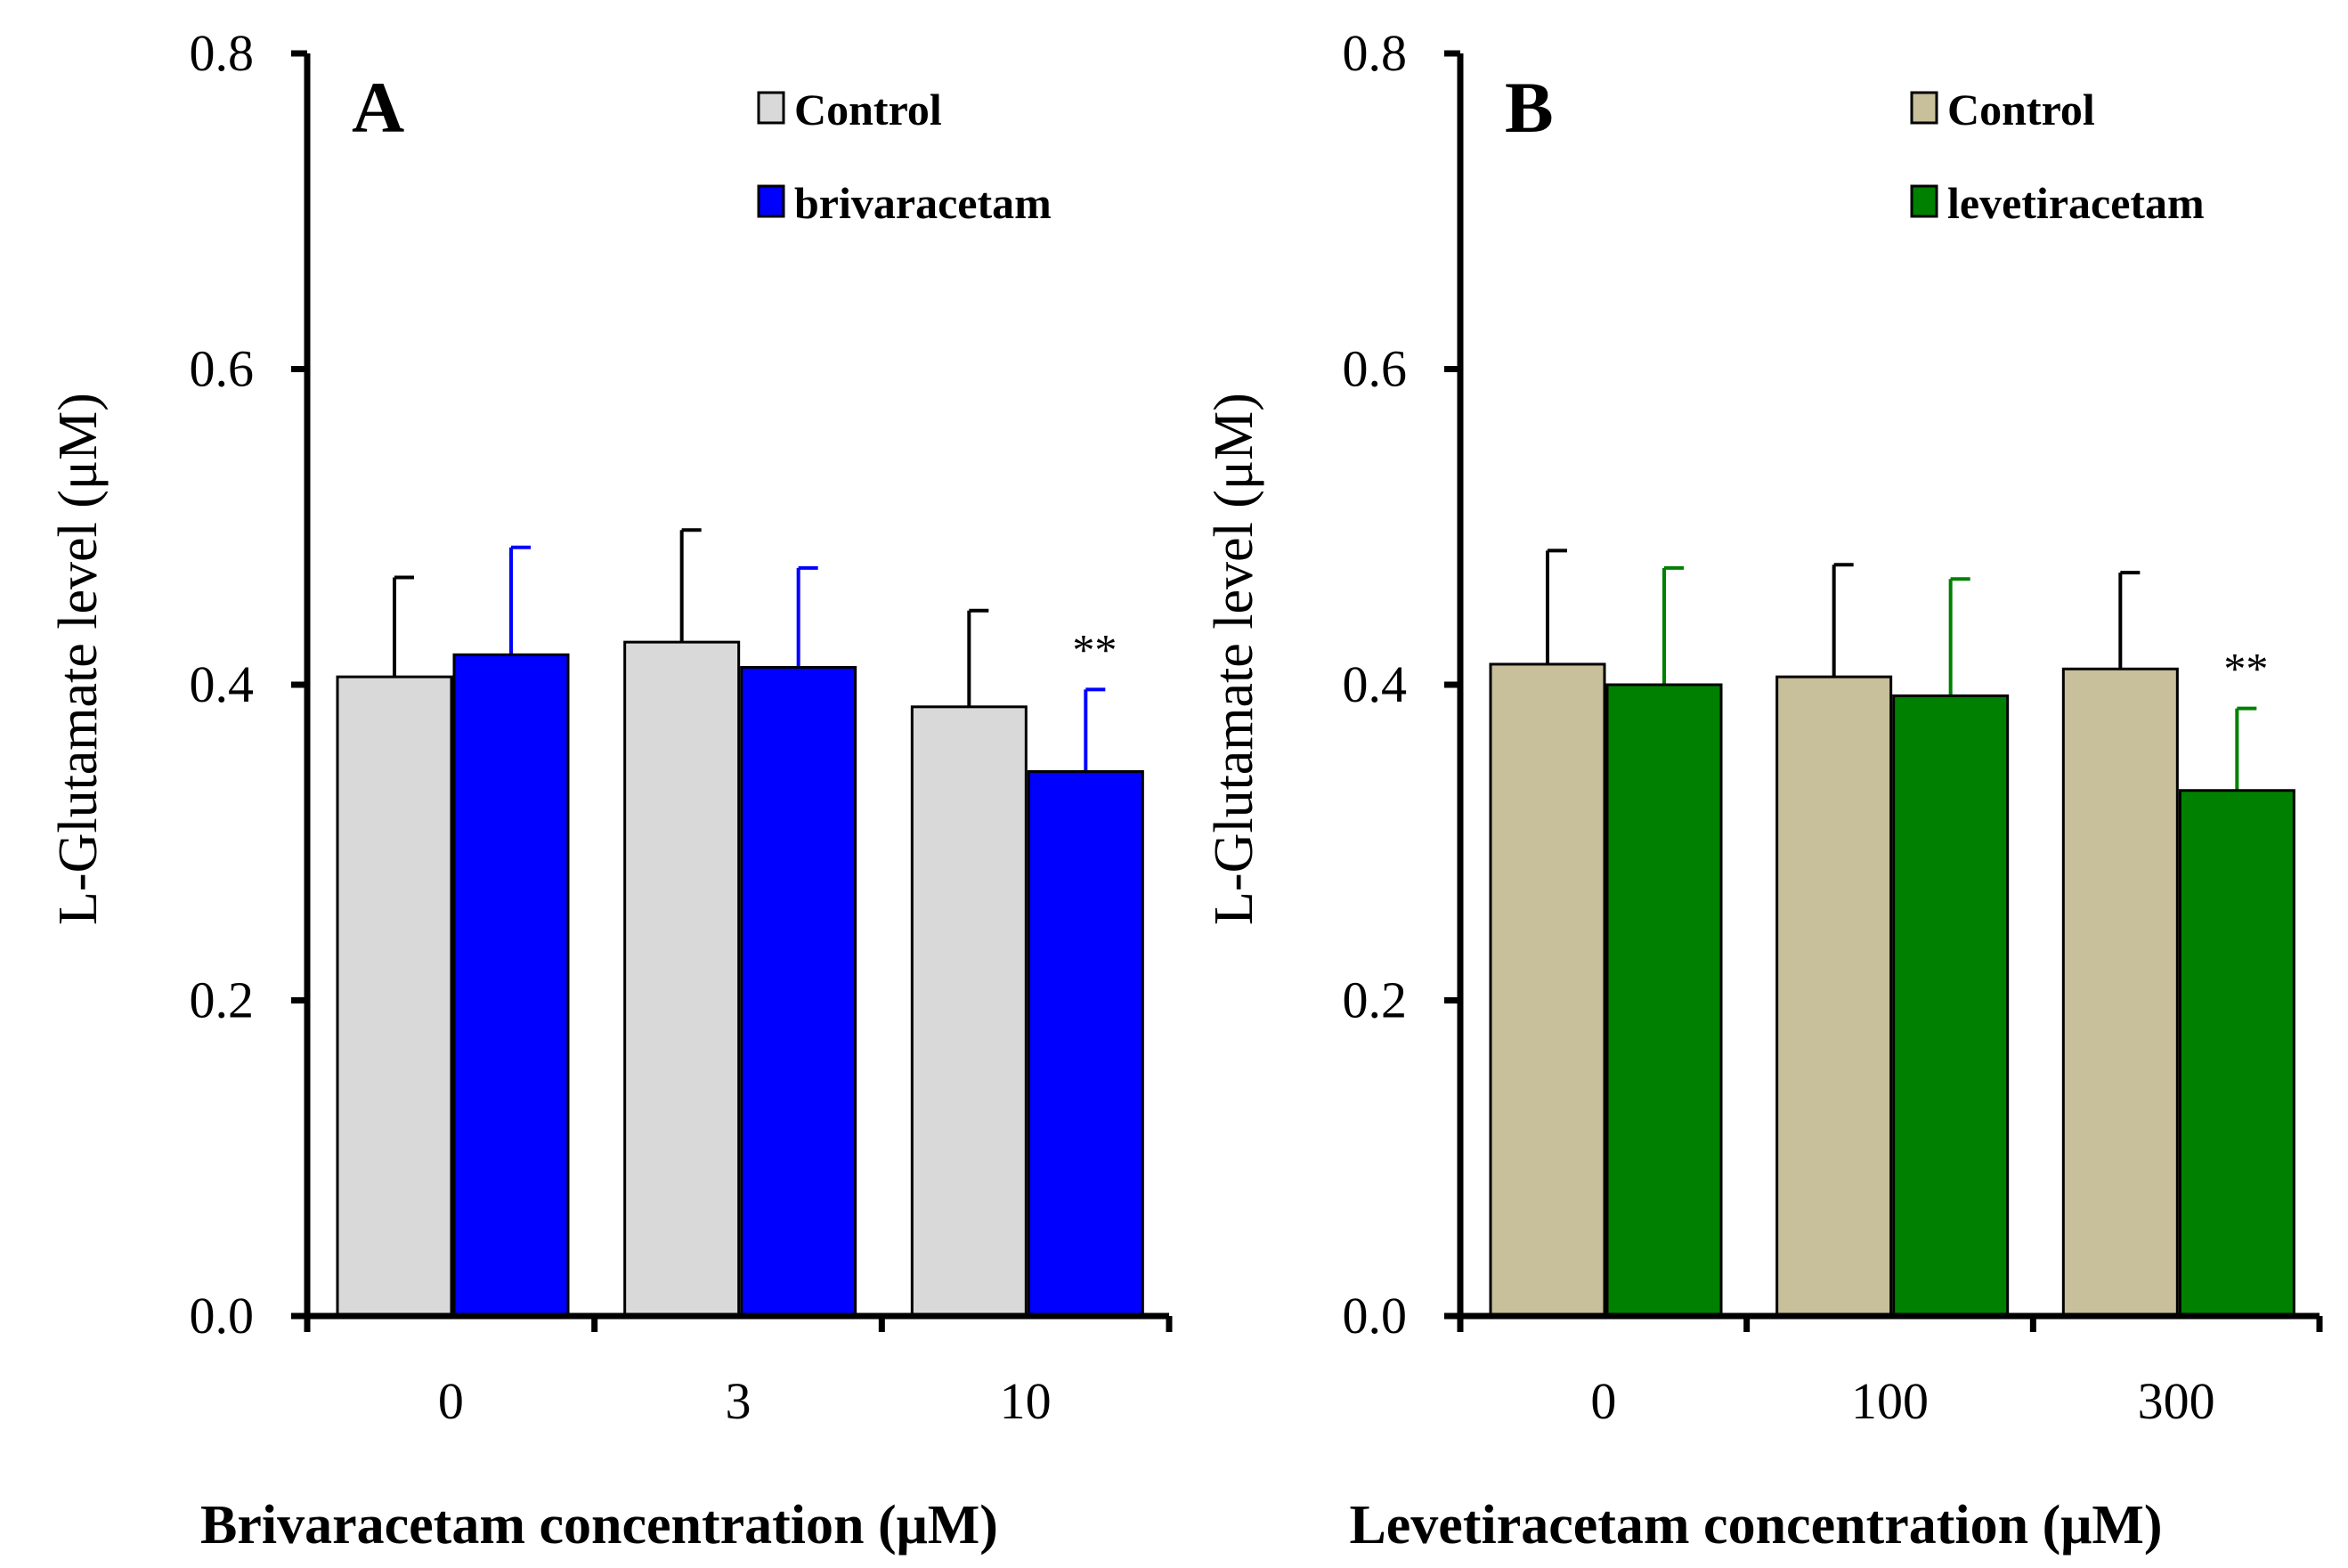 Image resolution: width=2348 pixels, height=1568 pixels. What do you see at coordinates (2176, 1401) in the screenshot?
I see `x-tick-label: 300` at bounding box center [2176, 1401].